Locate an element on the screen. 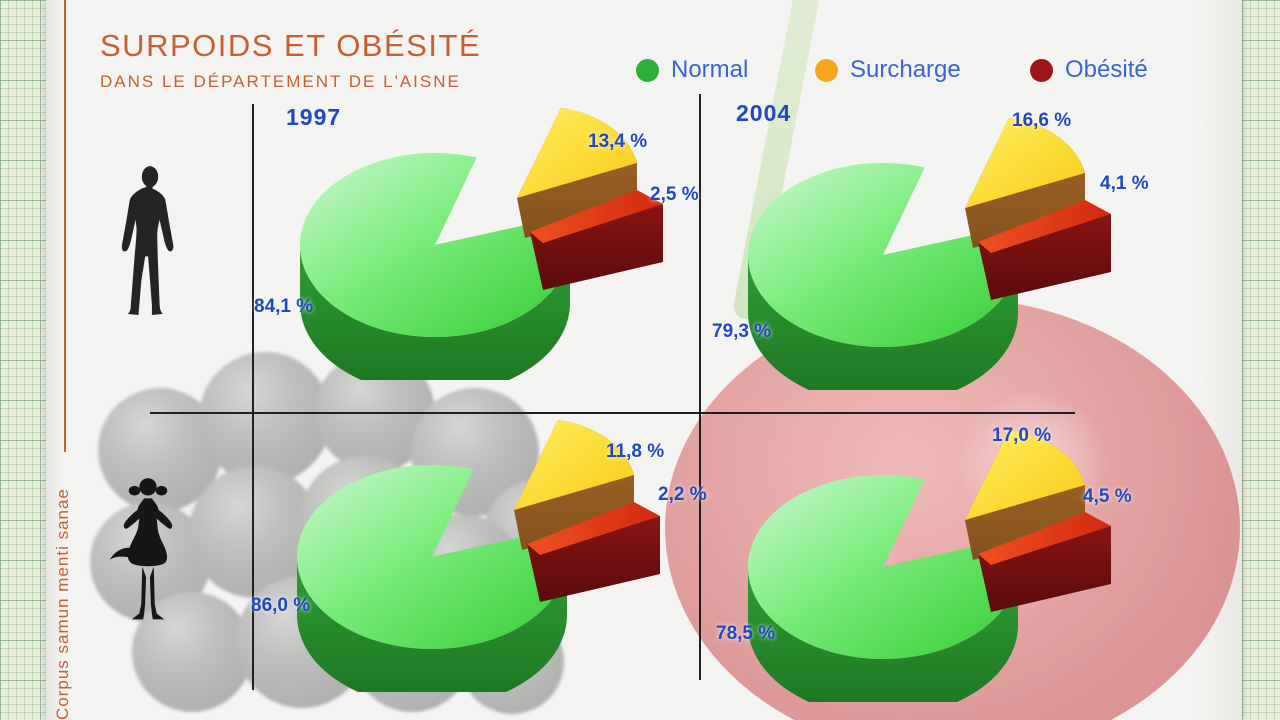  pie-chart-1997-women is located at coordinates (472, 542).